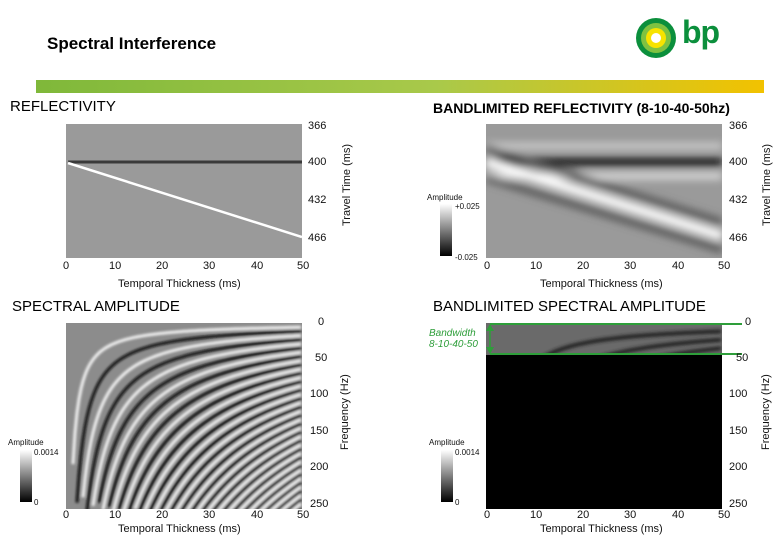 This screenshot has width=780, height=540. What do you see at coordinates (701, 32) in the screenshot?
I see `bp-logo-text: bp` at bounding box center [701, 32].